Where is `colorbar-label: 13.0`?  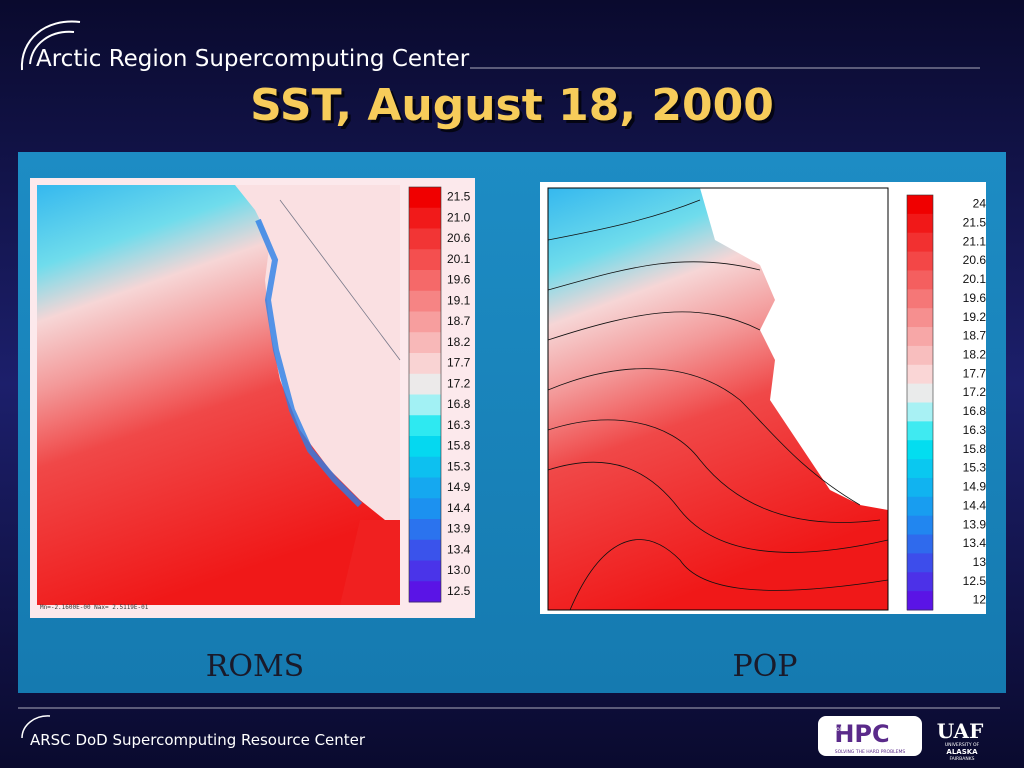 colorbar-label: 13.0 is located at coordinates (459, 570).